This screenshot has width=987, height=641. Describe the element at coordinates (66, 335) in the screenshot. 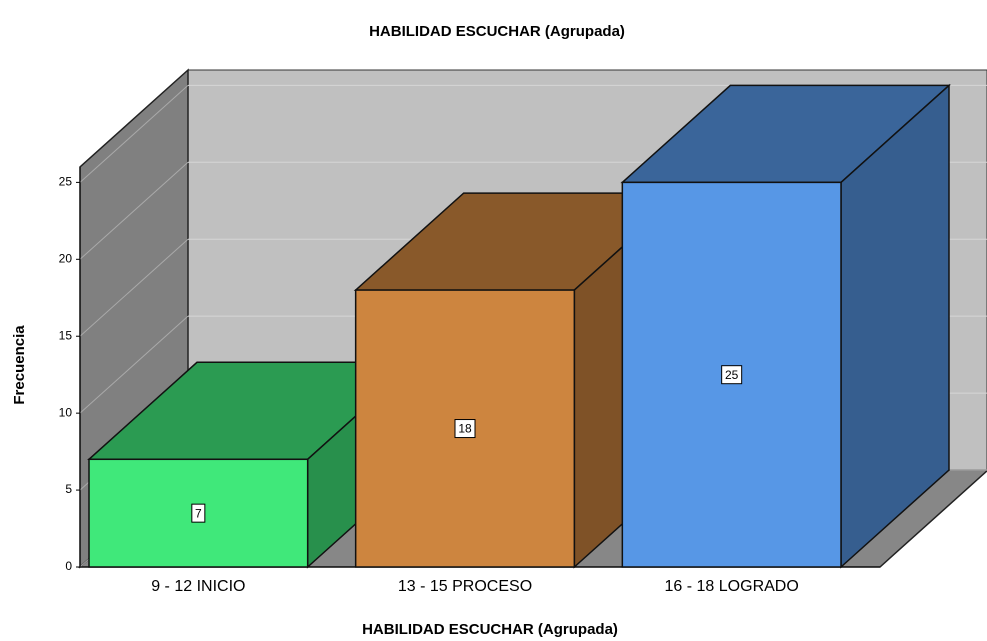

I see `y-tick-label: 15` at that location.